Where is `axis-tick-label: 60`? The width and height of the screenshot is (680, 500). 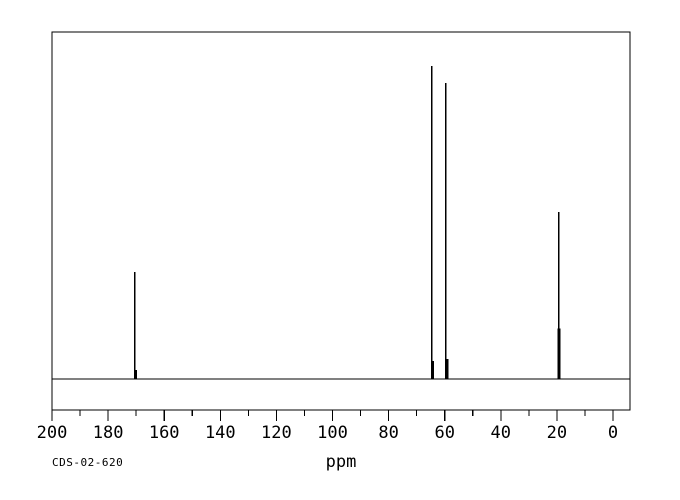 axis-tick-label: 60 is located at coordinates (444, 433).